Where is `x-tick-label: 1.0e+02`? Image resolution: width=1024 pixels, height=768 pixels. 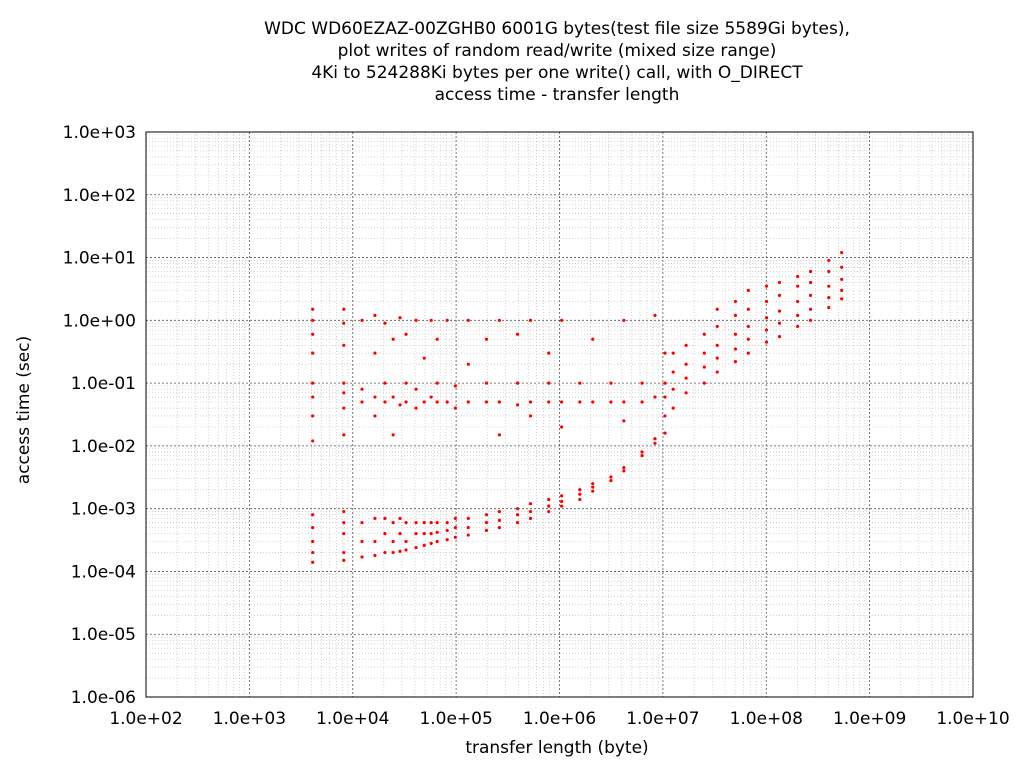 x-tick-label: 1.0e+02 is located at coordinates (145, 719).